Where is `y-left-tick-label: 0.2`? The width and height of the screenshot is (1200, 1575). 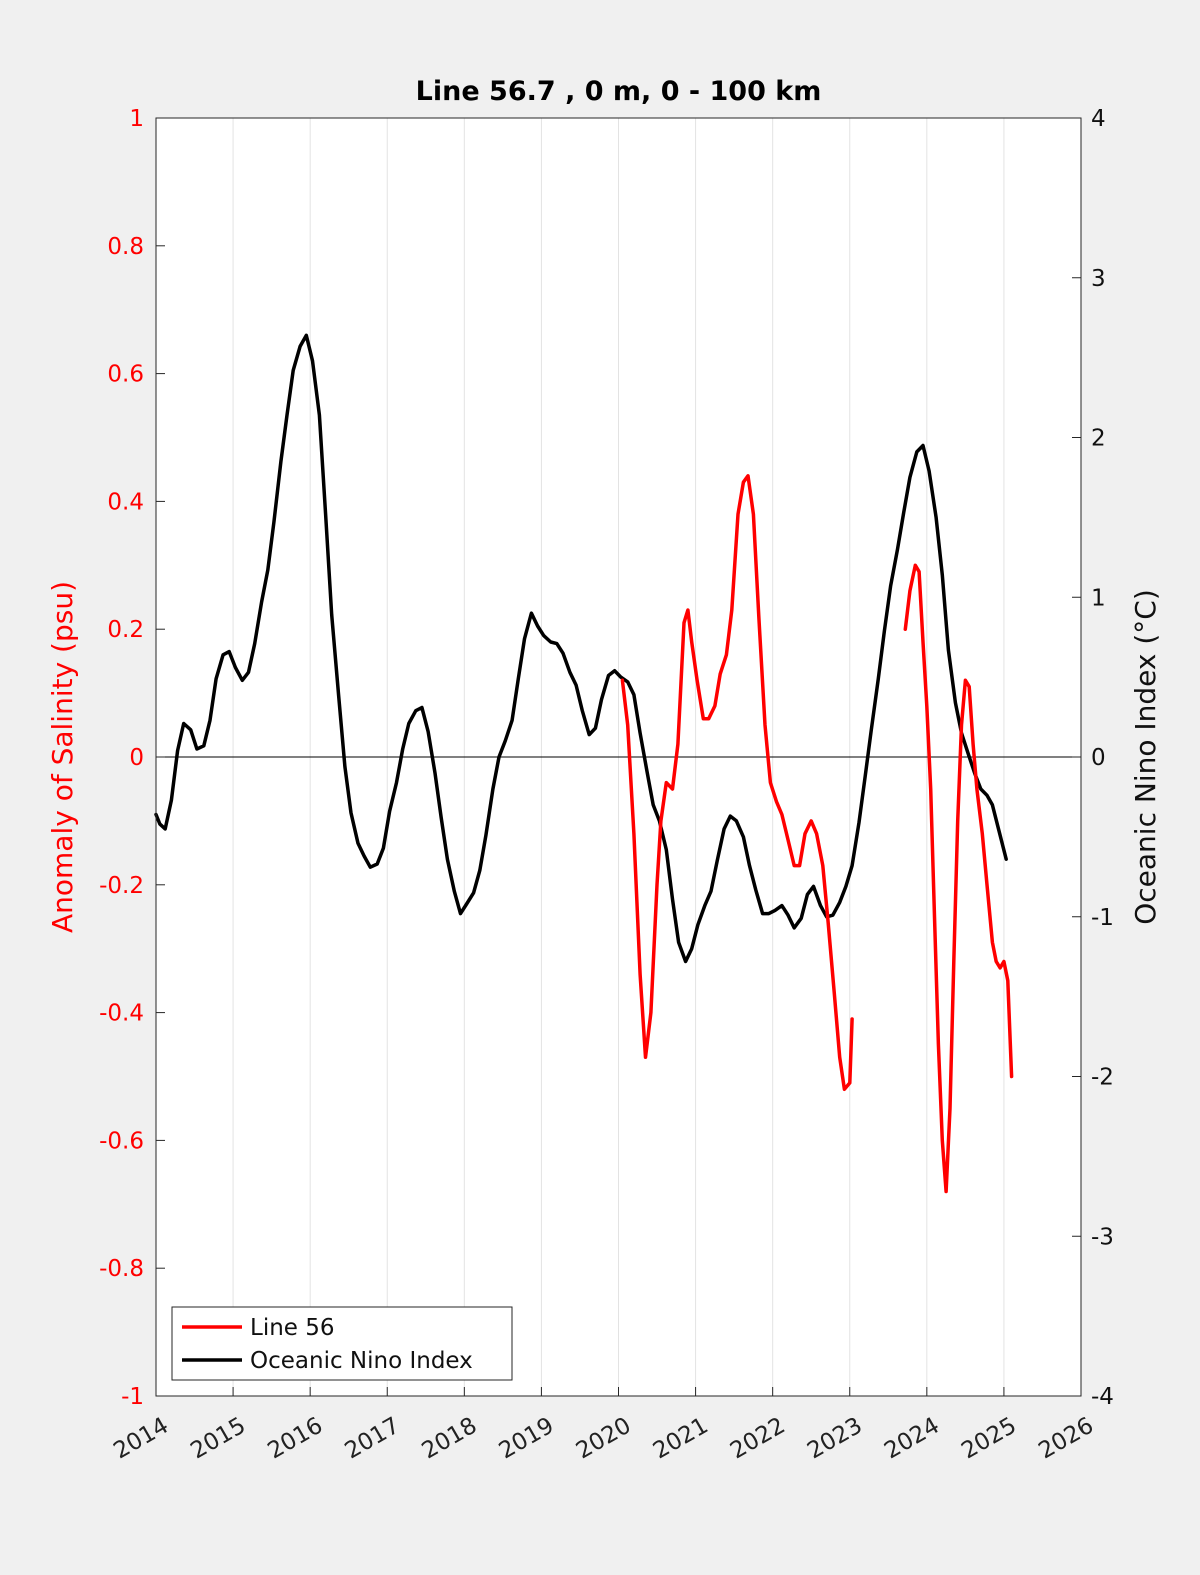 y-left-tick-label: 0.2 is located at coordinates (125, 630).